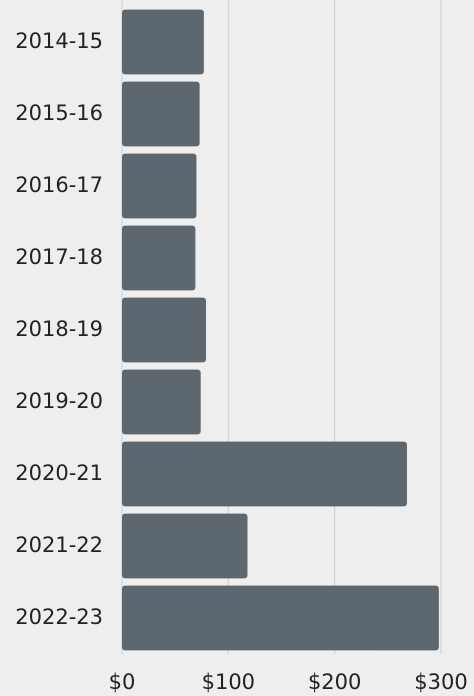  Describe the element at coordinates (59, 185) in the screenshot. I see `y-tick-label: 2016-17` at that location.